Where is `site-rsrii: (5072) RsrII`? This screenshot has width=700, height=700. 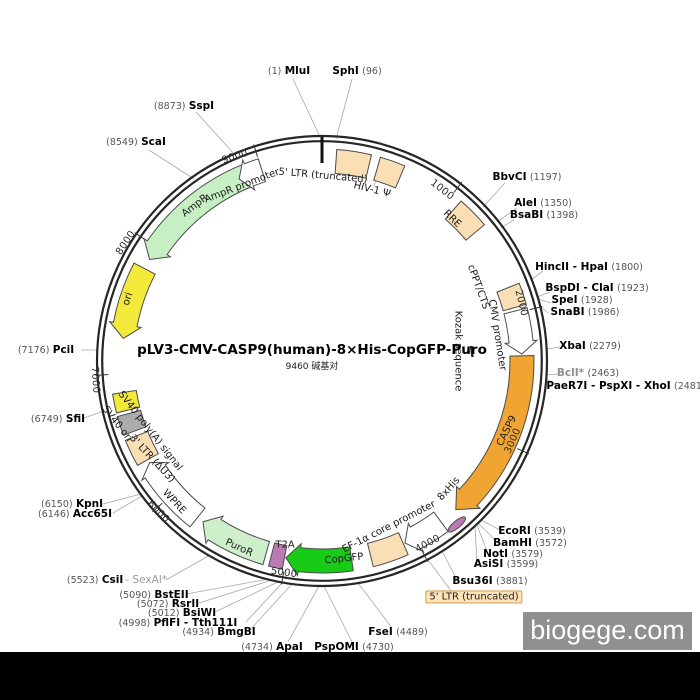
site-rsrii: (5072) RsrII is located at coordinates (168, 604).